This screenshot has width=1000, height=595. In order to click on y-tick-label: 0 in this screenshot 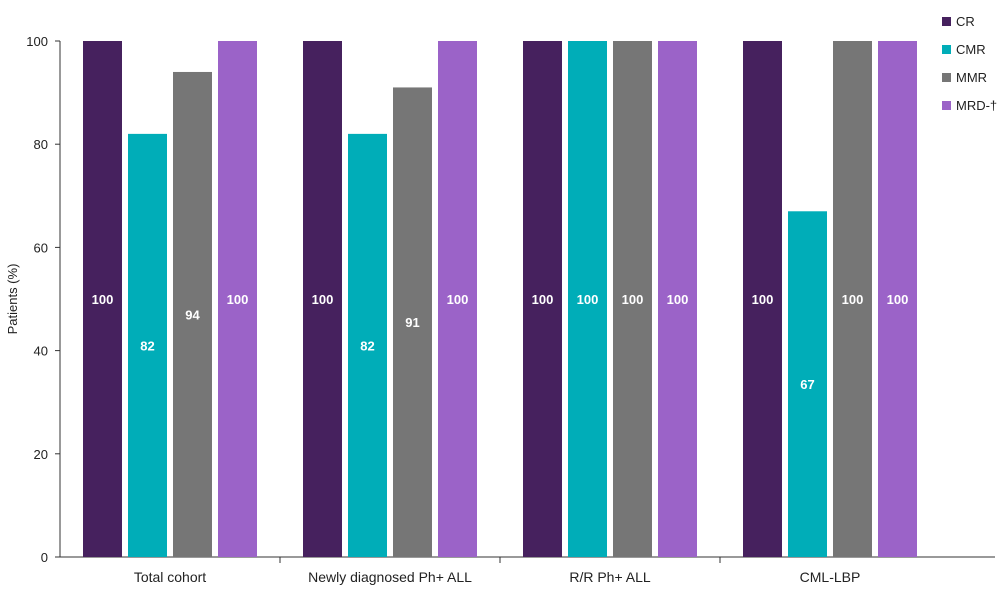, I will do `click(44, 557)`.